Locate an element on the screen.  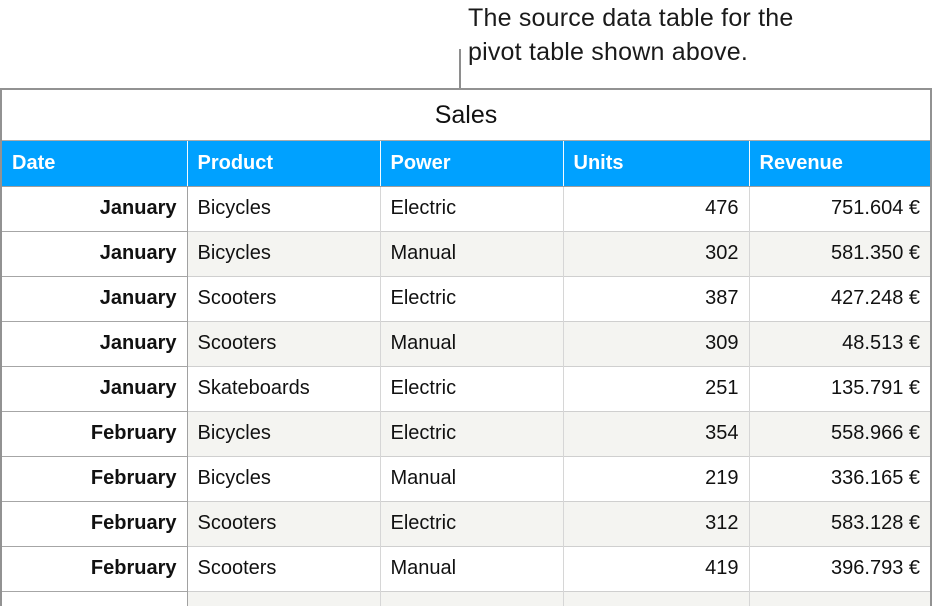
header-row: Date Product Power Units Revenue is located at coordinates (466, 164).